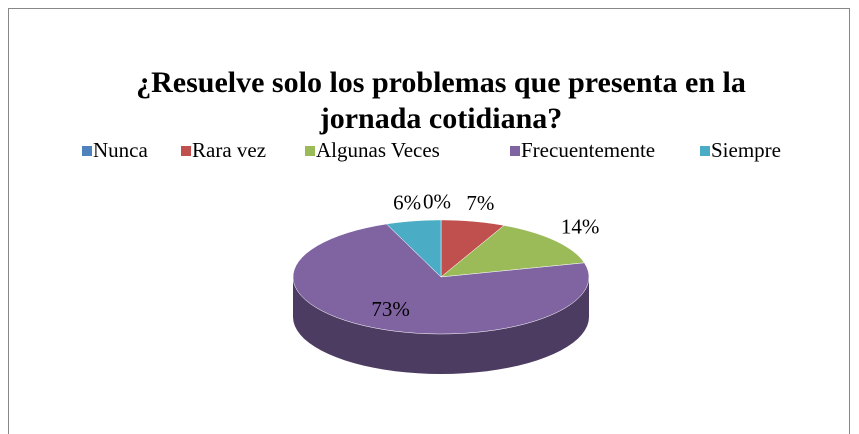  Describe the element at coordinates (588, 150) in the screenshot. I see `legend-label: Frecuentemente` at that location.